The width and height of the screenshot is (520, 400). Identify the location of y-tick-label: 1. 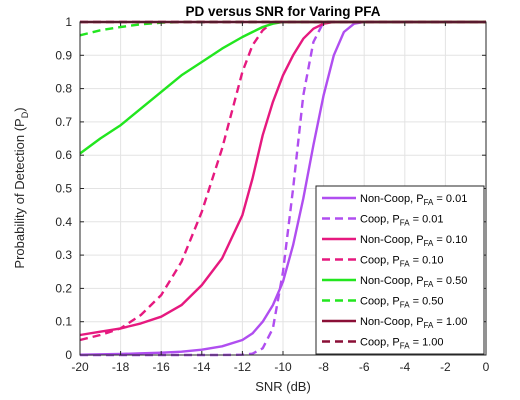
(68, 22).